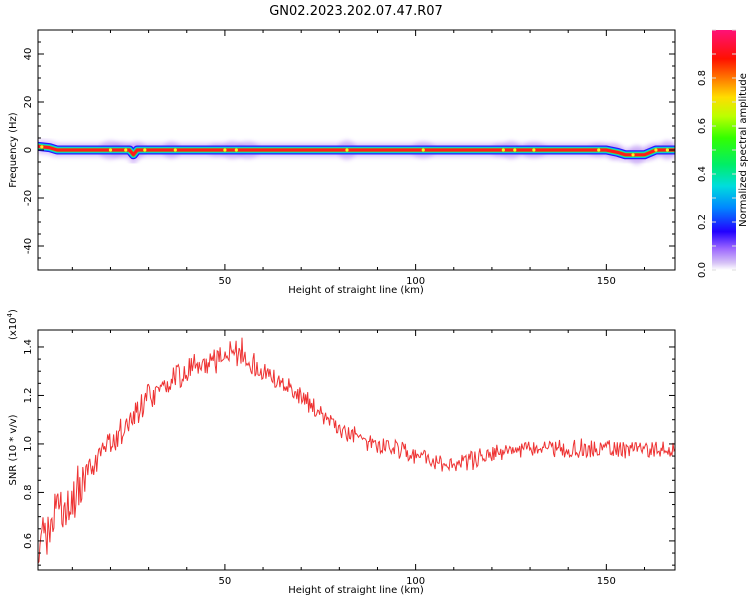  Describe the element at coordinates (28, 102) in the screenshot. I see `y-tick-label: 20` at that location.